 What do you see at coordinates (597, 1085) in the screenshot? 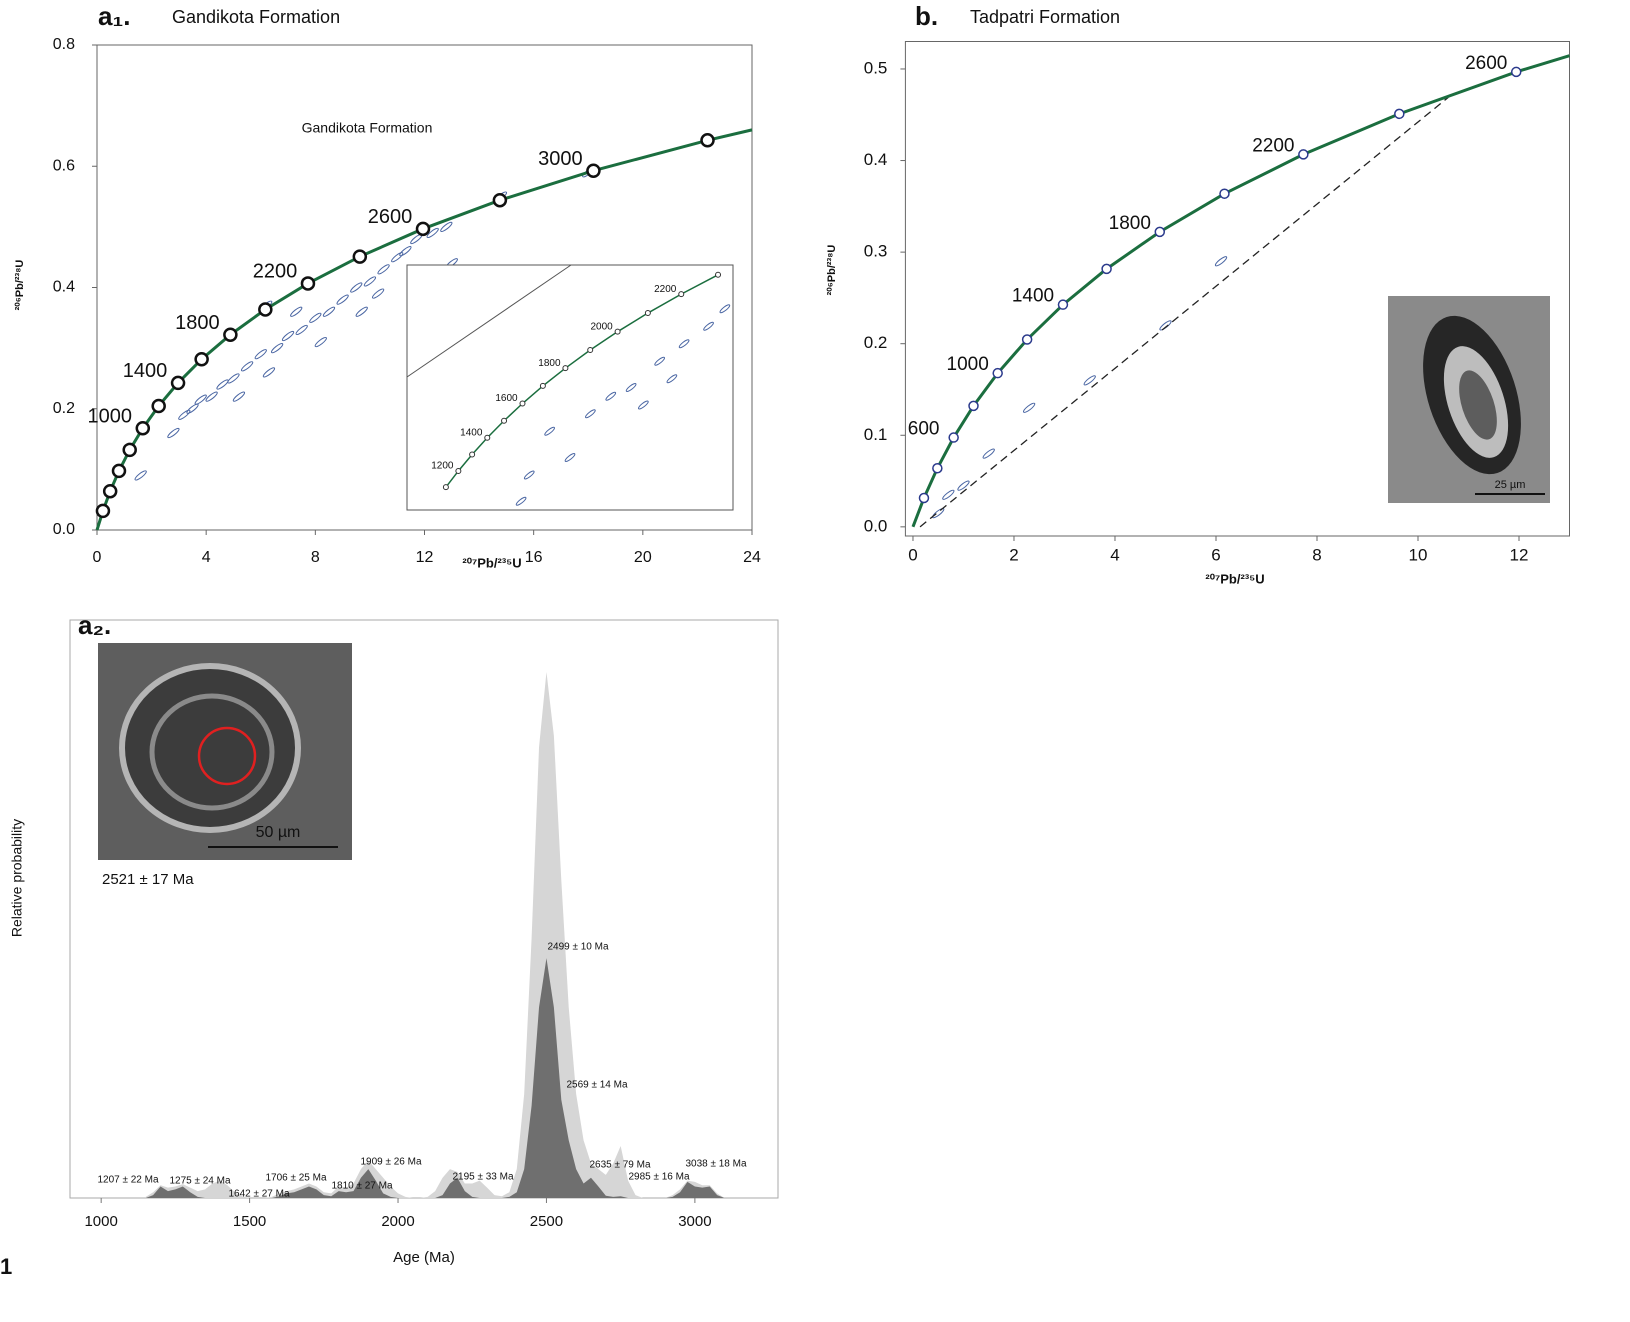
I see `peak-annotation: 2569 ± 14 Ma` at bounding box center [597, 1085].